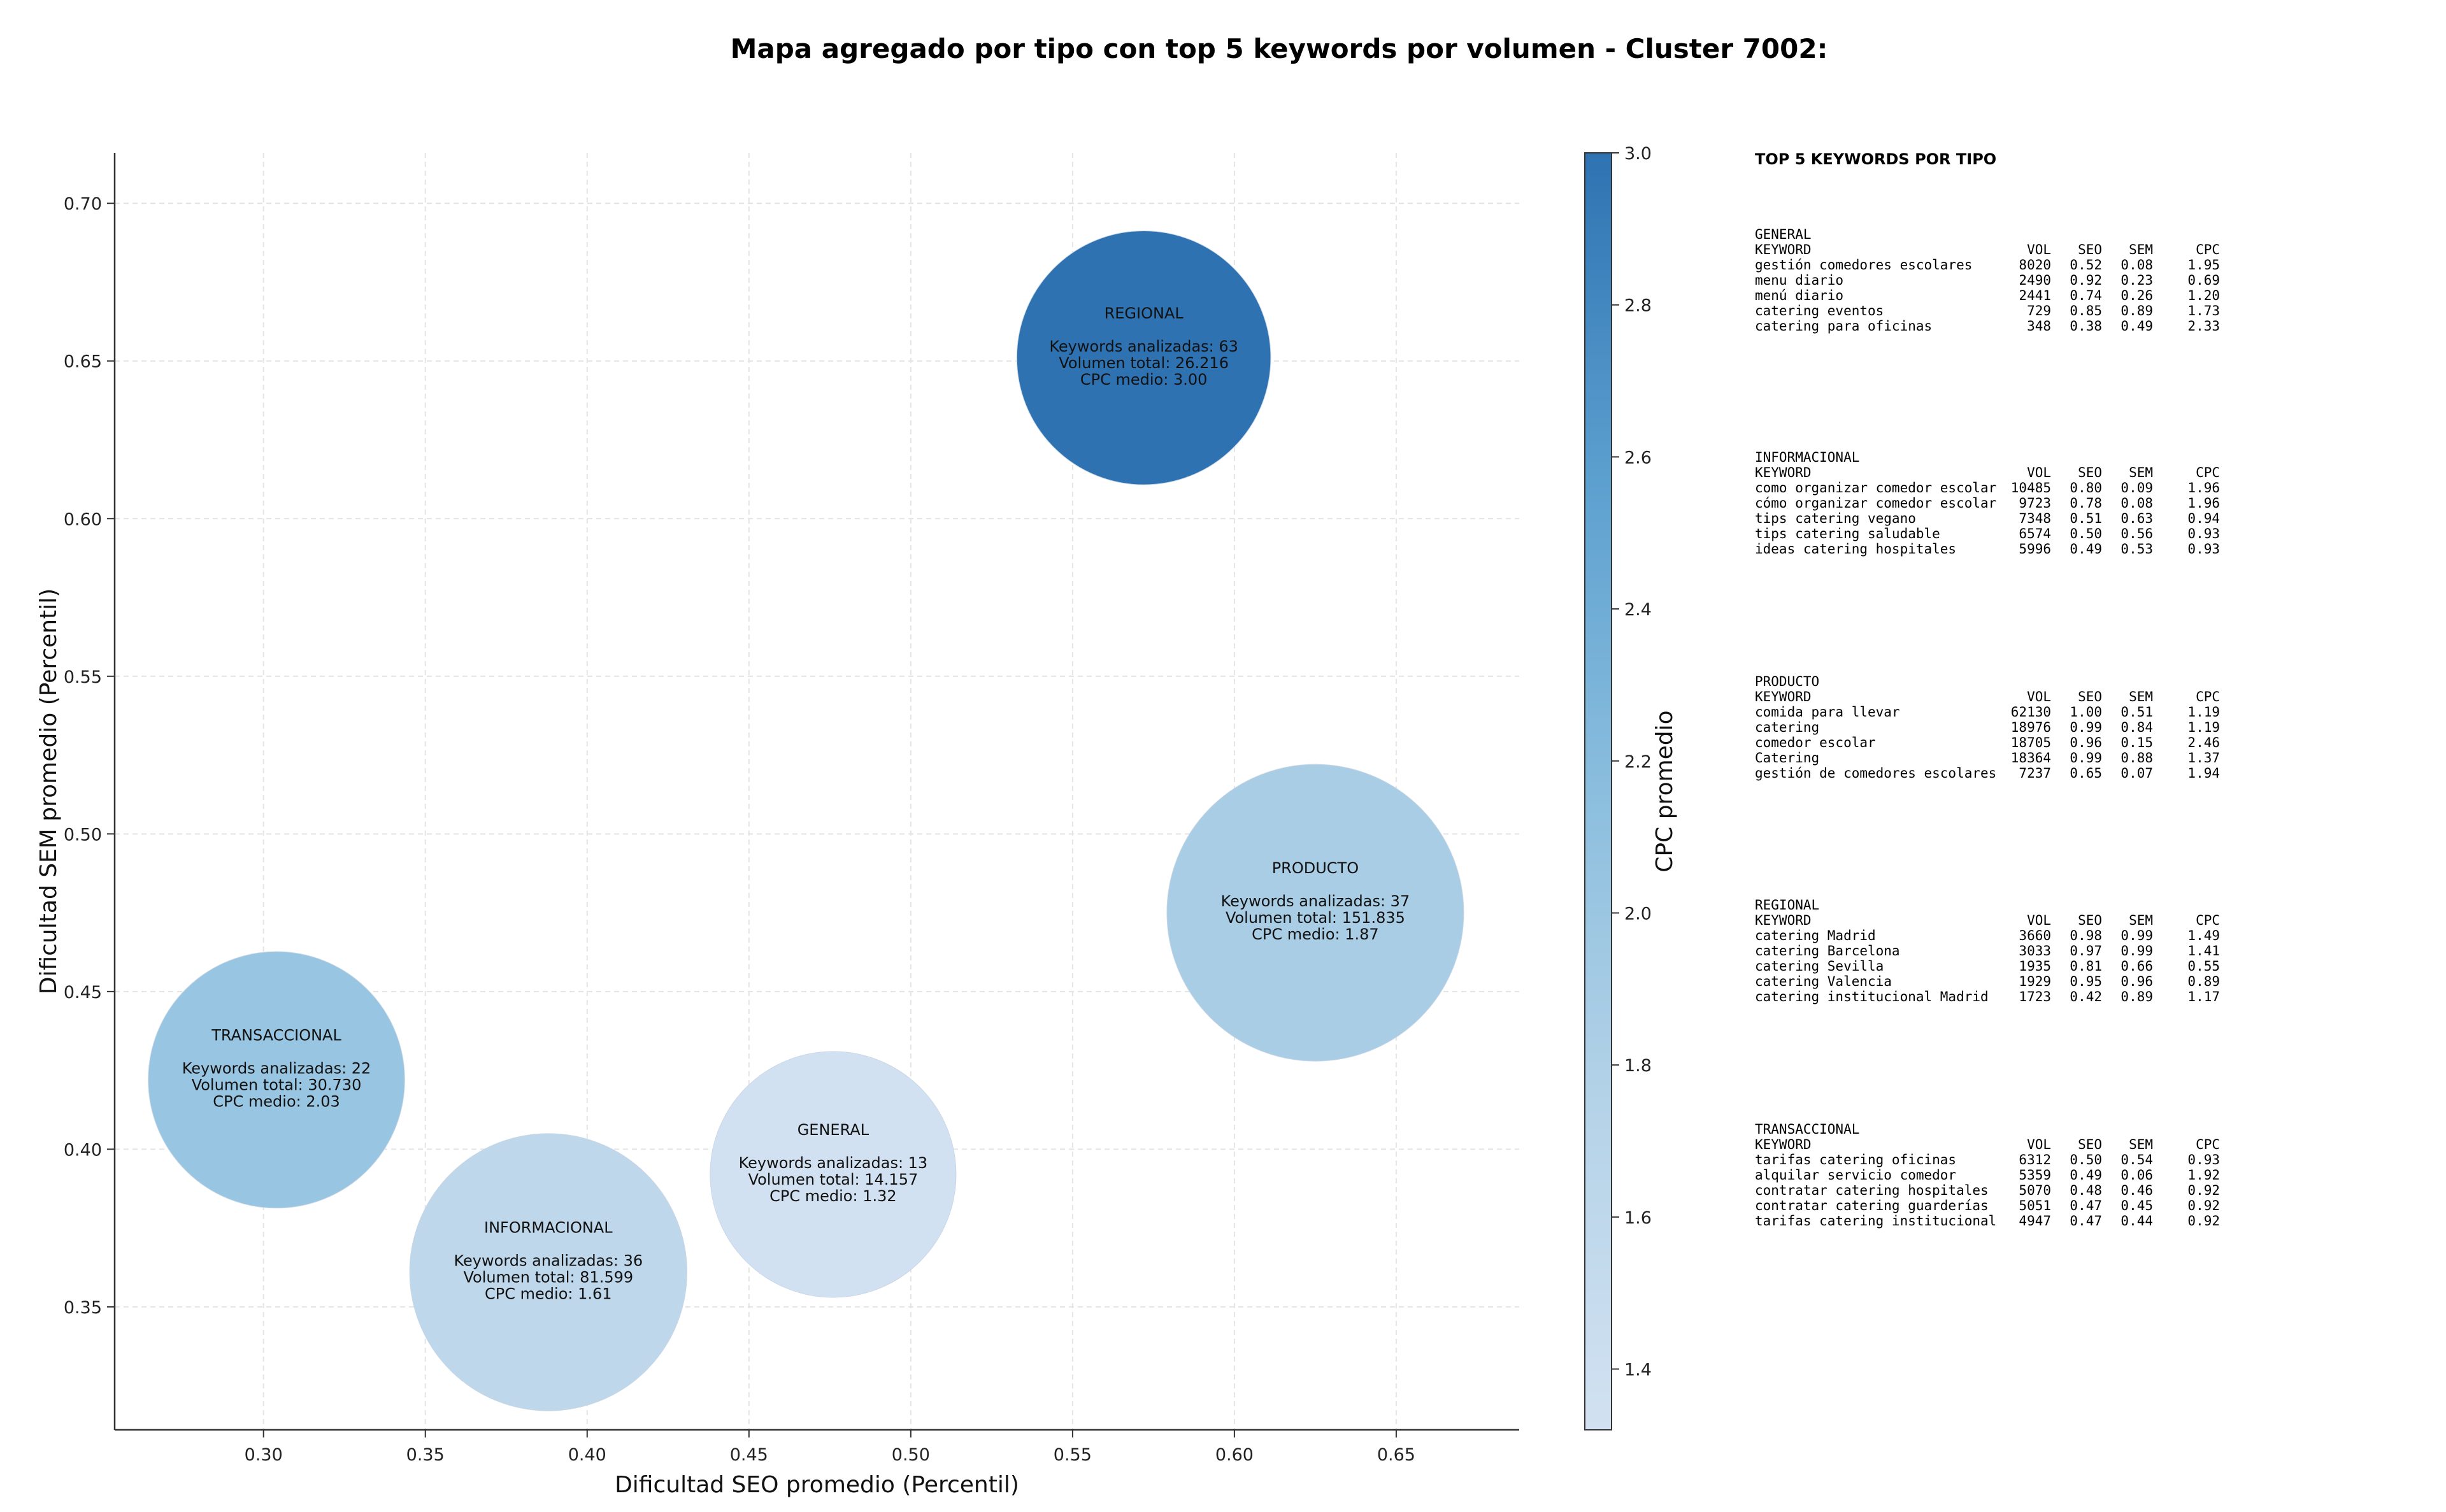  Describe the element at coordinates (2086, 326) in the screenshot. I see `table-cell: 0.38` at that location.